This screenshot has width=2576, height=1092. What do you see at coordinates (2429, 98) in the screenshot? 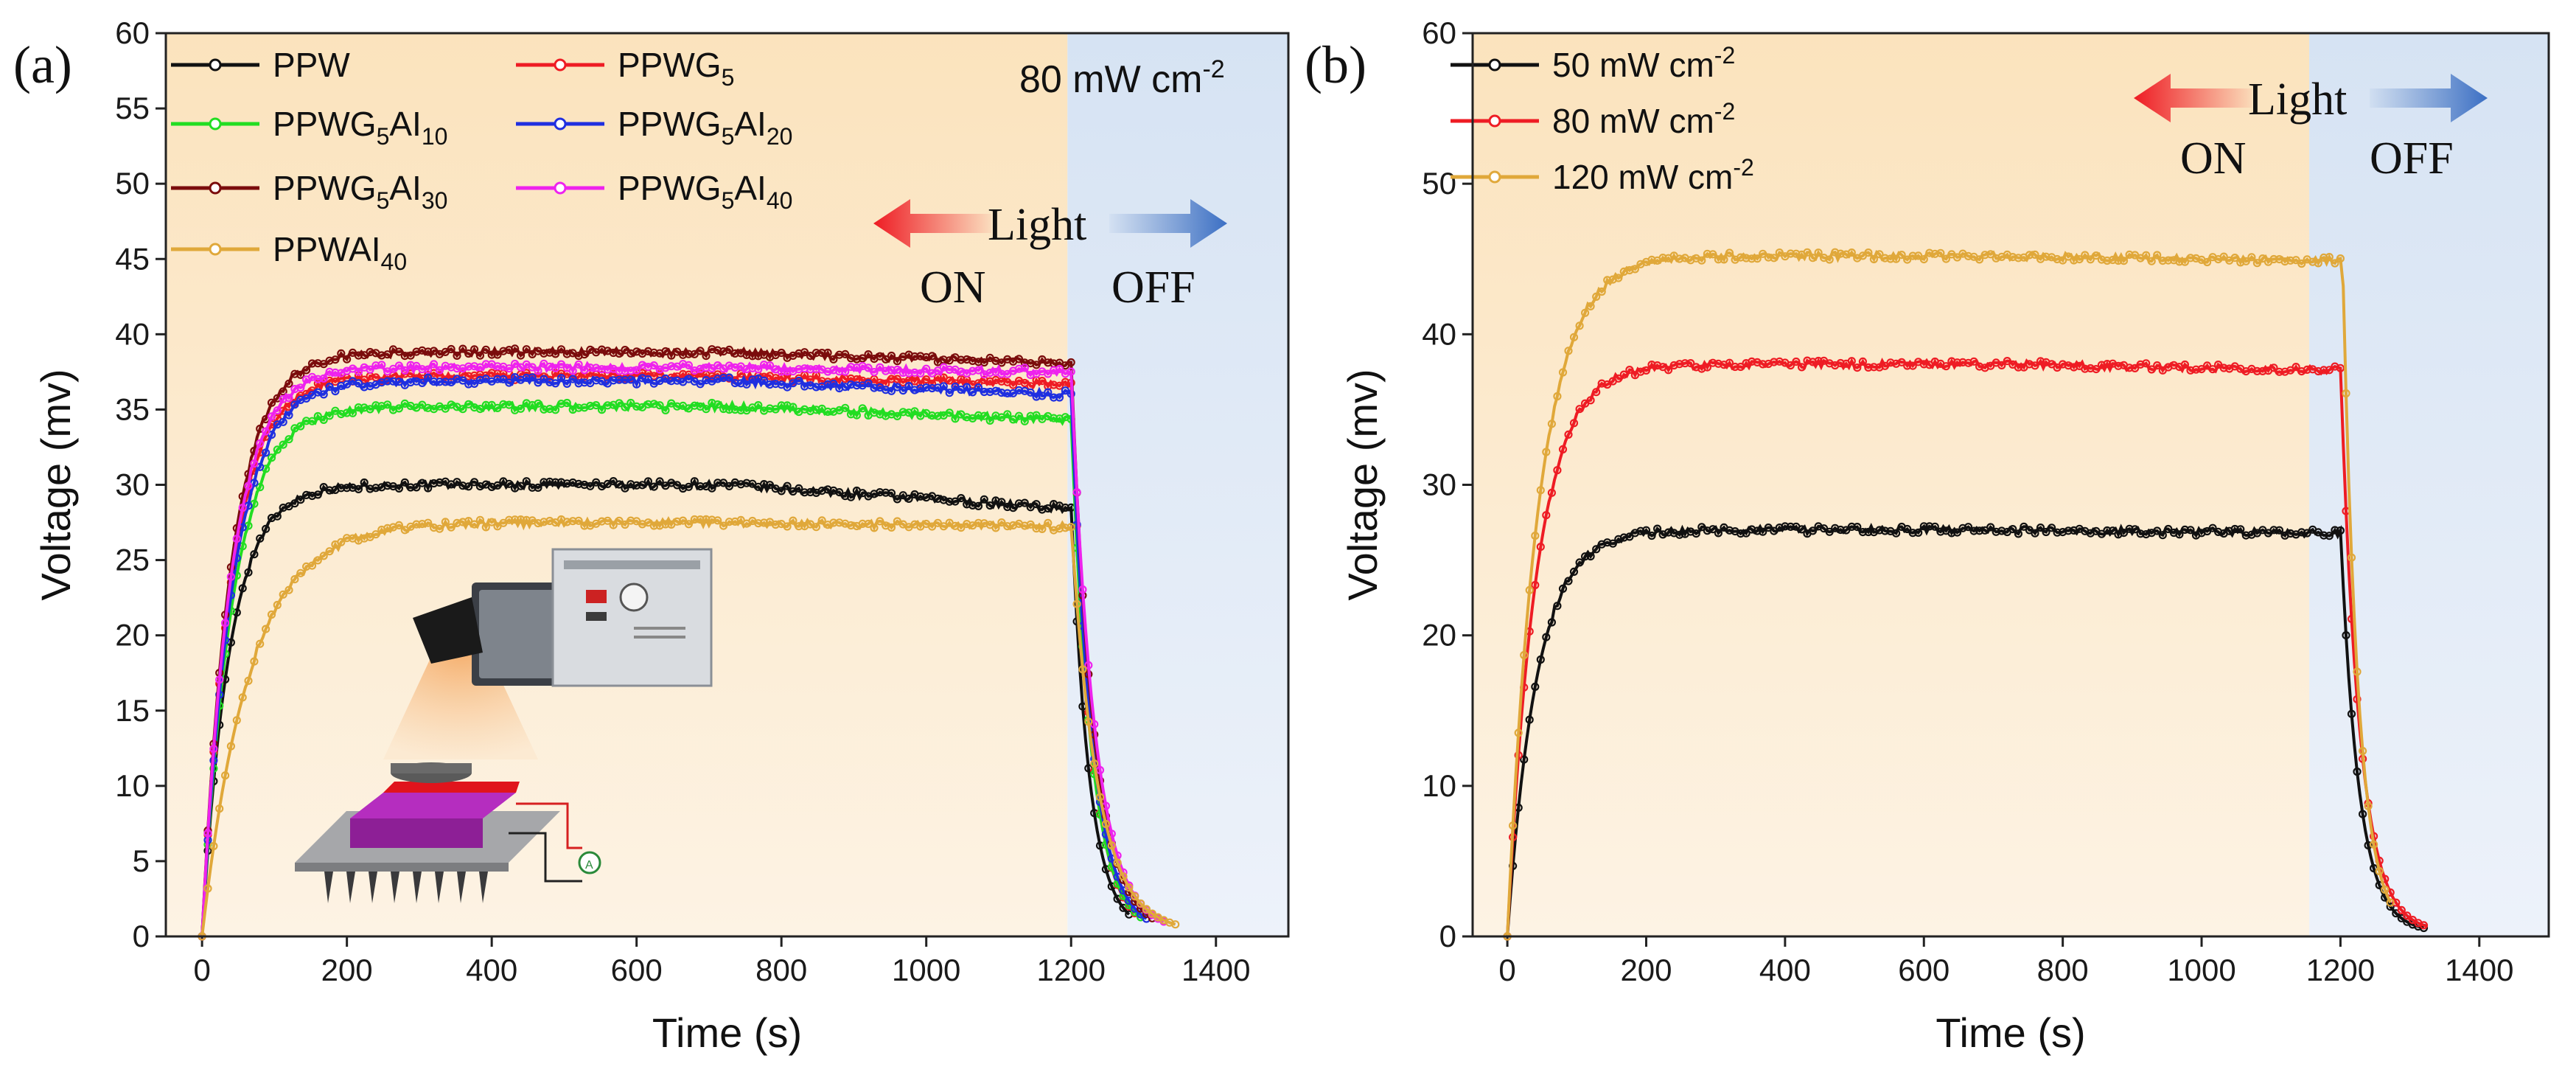
I see `light-off-arrow-icon` at bounding box center [2429, 98].